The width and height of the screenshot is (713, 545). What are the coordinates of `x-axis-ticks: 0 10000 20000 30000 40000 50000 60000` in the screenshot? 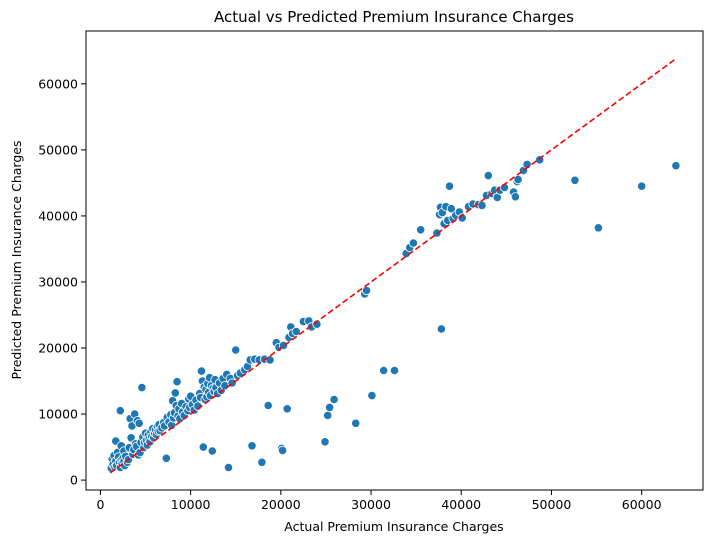 It's located at (379, 501).